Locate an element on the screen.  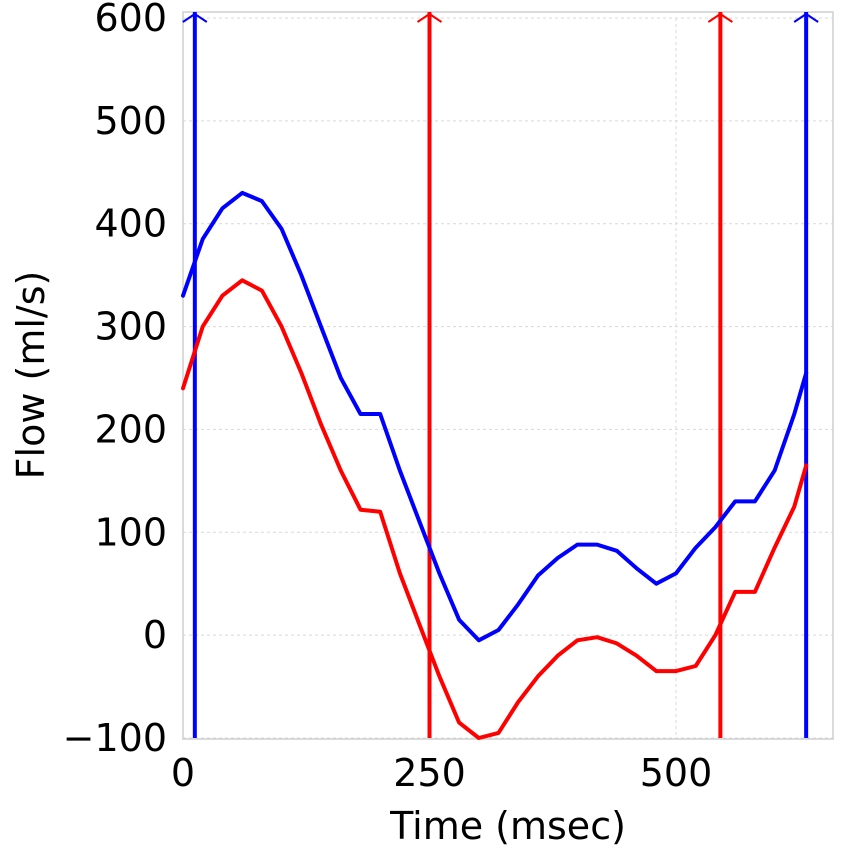
y-tick-label: 300 is located at coordinates (130, 327).